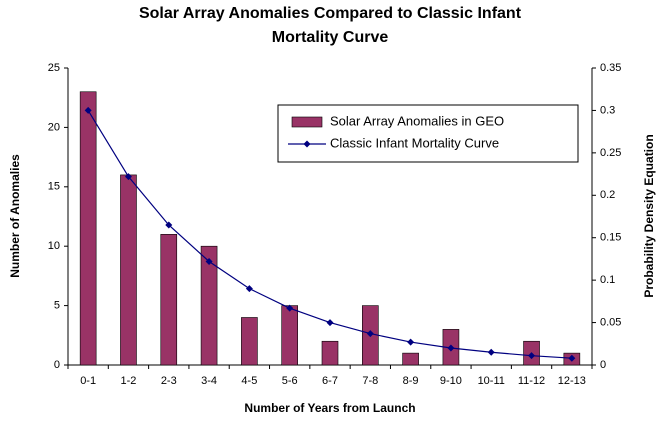  I want to click on x-tick-label: 0-1, so click(88, 381).